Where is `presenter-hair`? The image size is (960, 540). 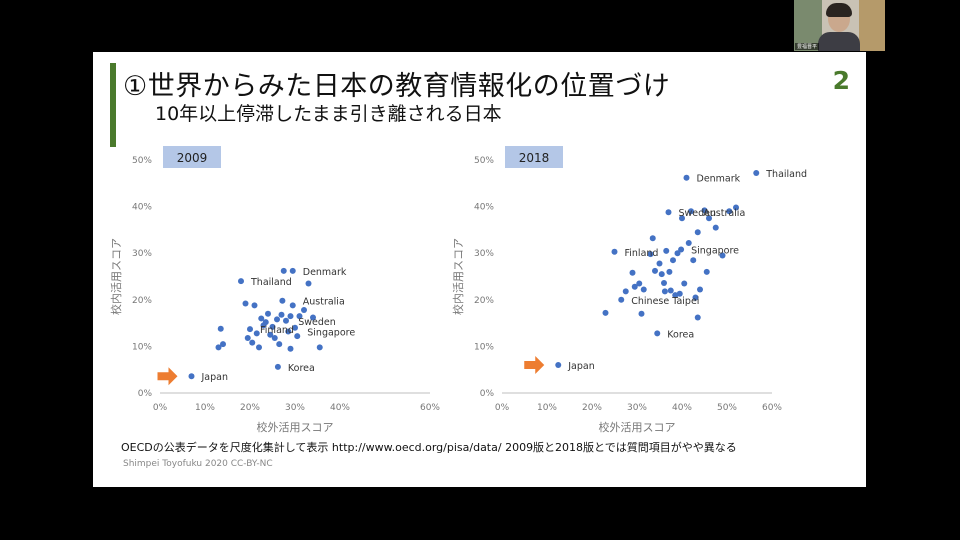
presenter-hair is located at coordinates (839, 10).